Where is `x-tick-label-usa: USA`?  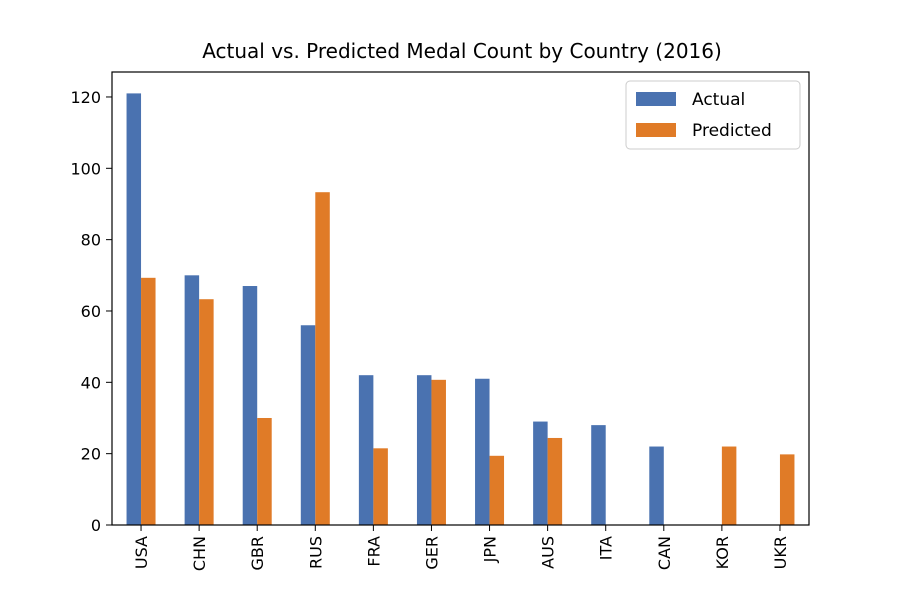 x-tick-label-usa: USA is located at coordinates (141, 552).